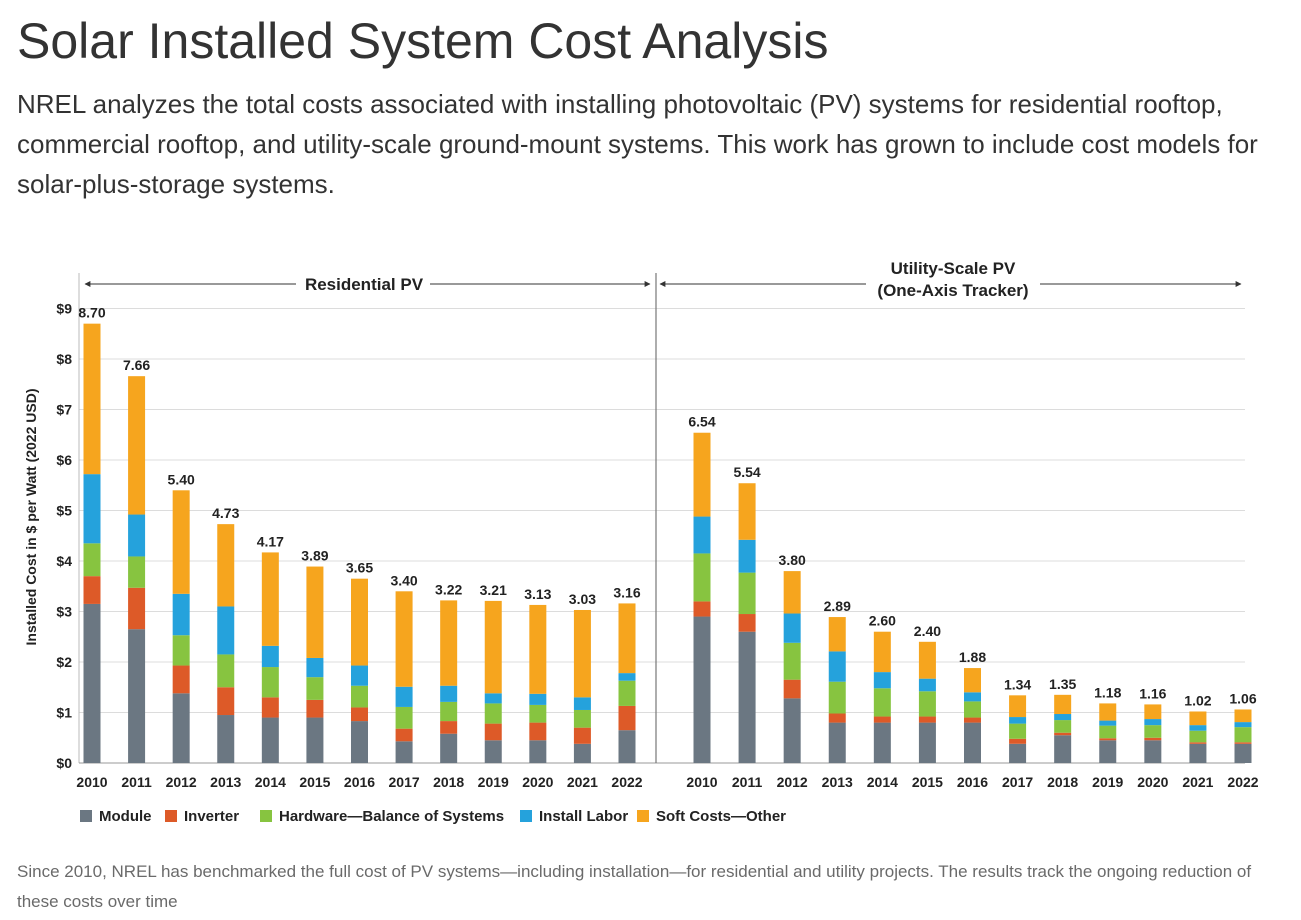  What do you see at coordinates (136, 365) in the screenshot?
I see `bar-total-label: 7.66` at bounding box center [136, 365].